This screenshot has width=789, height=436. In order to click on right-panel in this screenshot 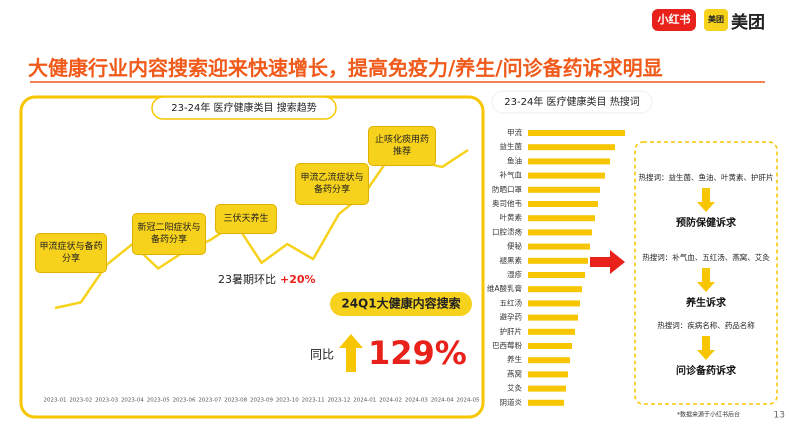, I will do `click(706, 273)`.